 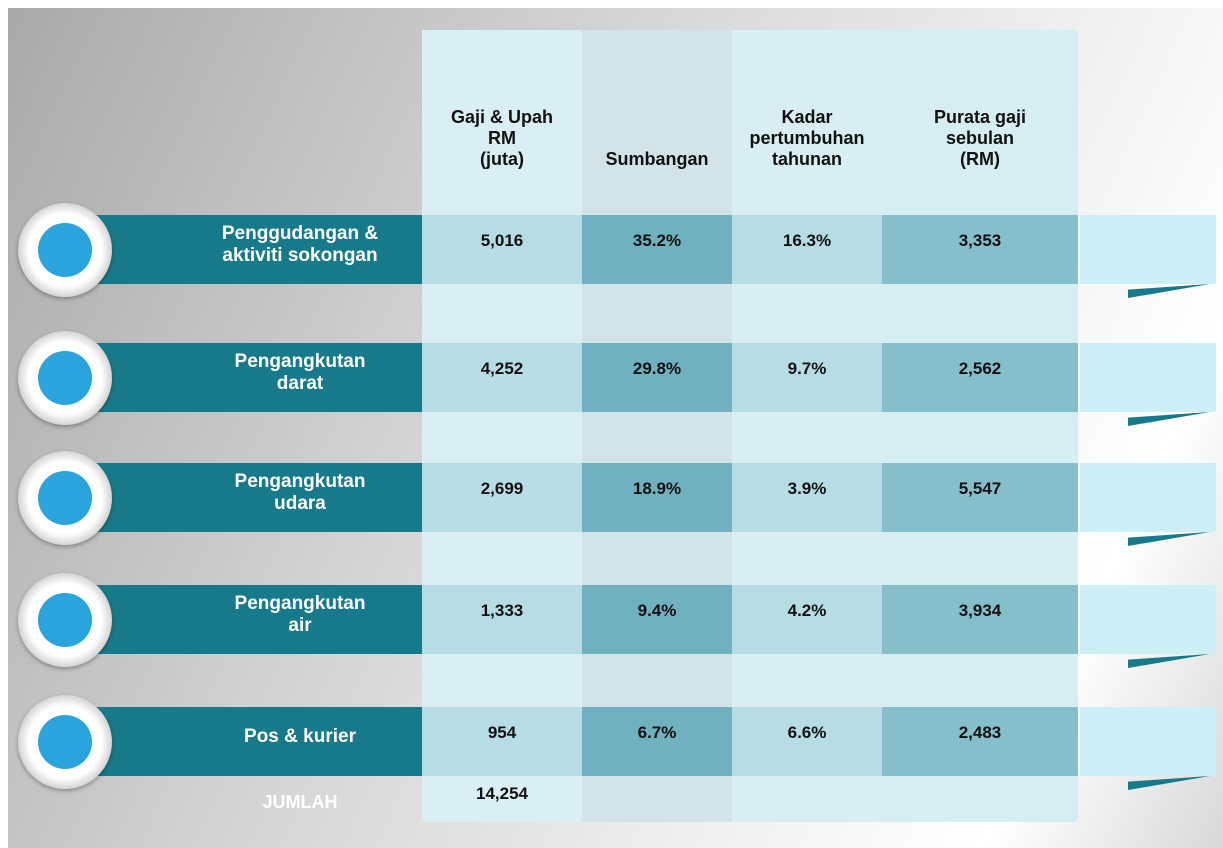 I want to click on cell: 2,562, so click(x=980, y=377).